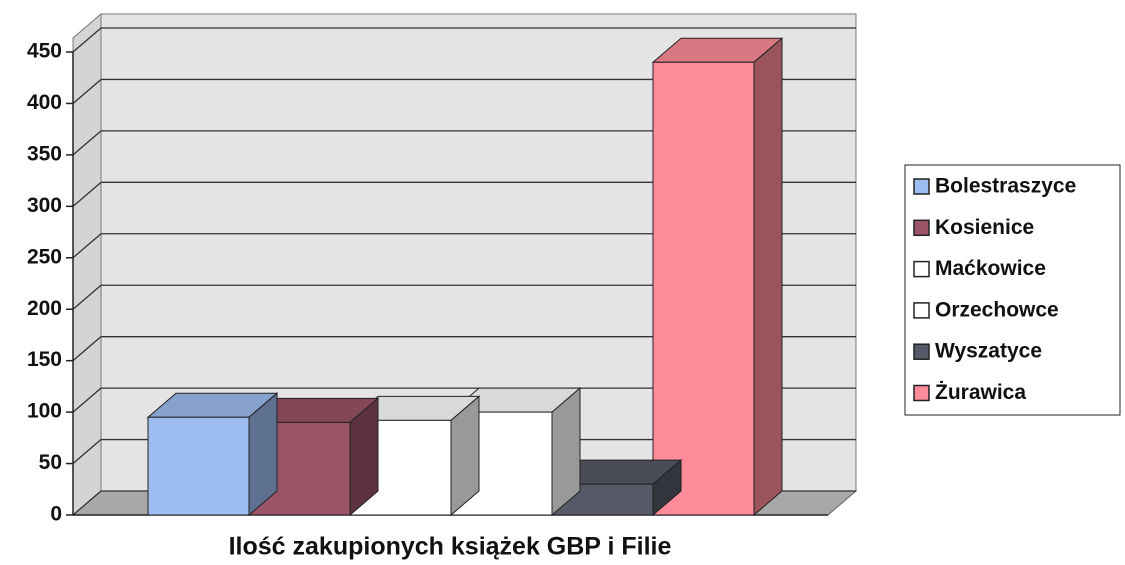  I want to click on y-tick-label: 100, so click(44, 411).